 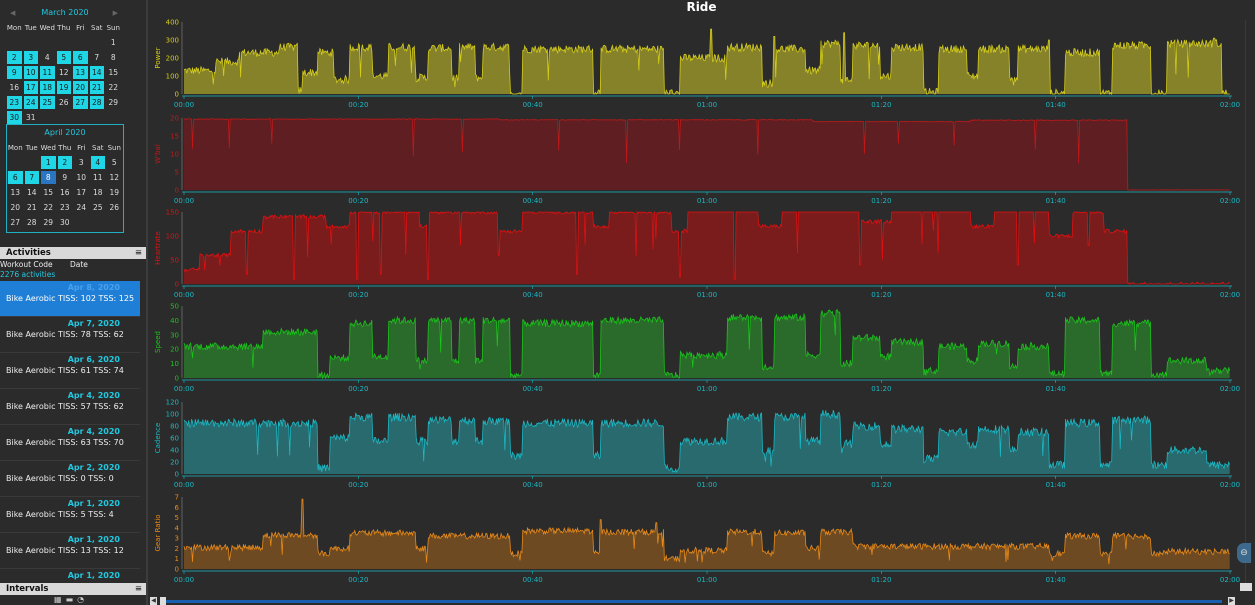 What do you see at coordinates (172, 77) in the screenshot?
I see `y-tick-label: 100` at bounding box center [172, 77].